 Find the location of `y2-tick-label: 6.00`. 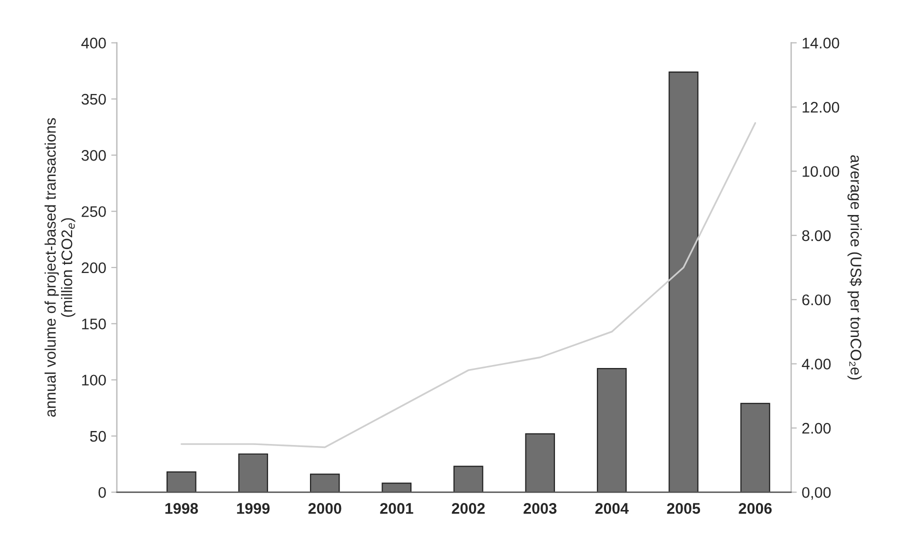

y2-tick-label: 6.00 is located at coordinates (816, 300).